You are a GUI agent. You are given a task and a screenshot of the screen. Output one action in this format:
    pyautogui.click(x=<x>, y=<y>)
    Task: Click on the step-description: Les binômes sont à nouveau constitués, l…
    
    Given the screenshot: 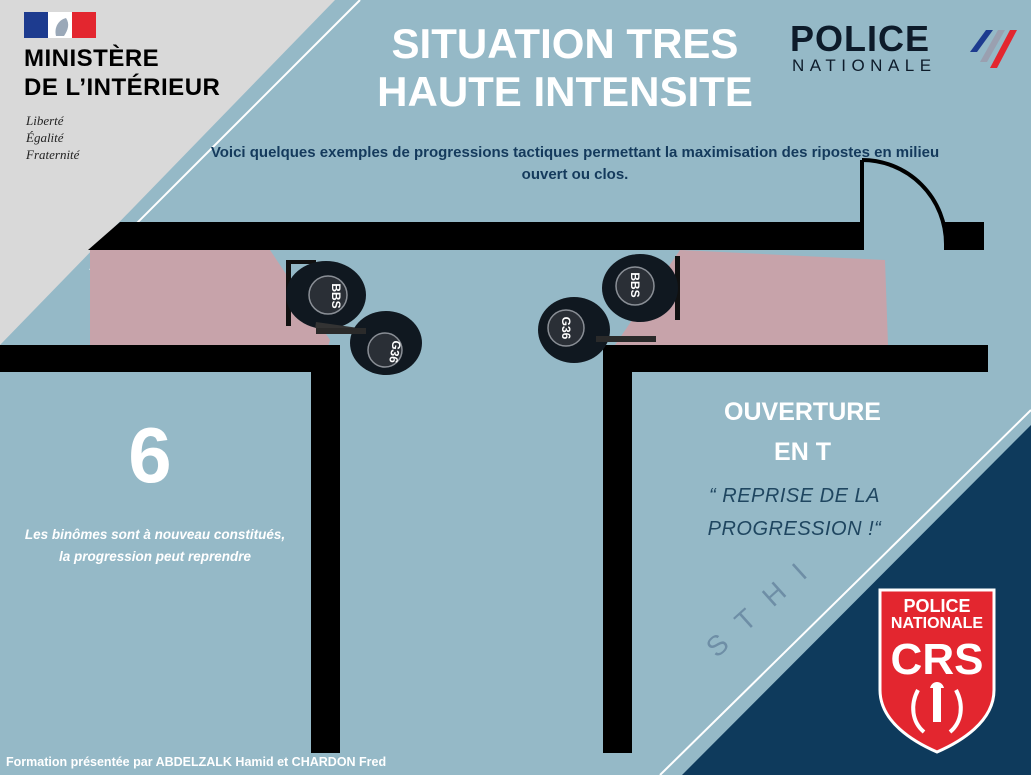 What is the action you would take?
    pyautogui.click(x=155, y=545)
    